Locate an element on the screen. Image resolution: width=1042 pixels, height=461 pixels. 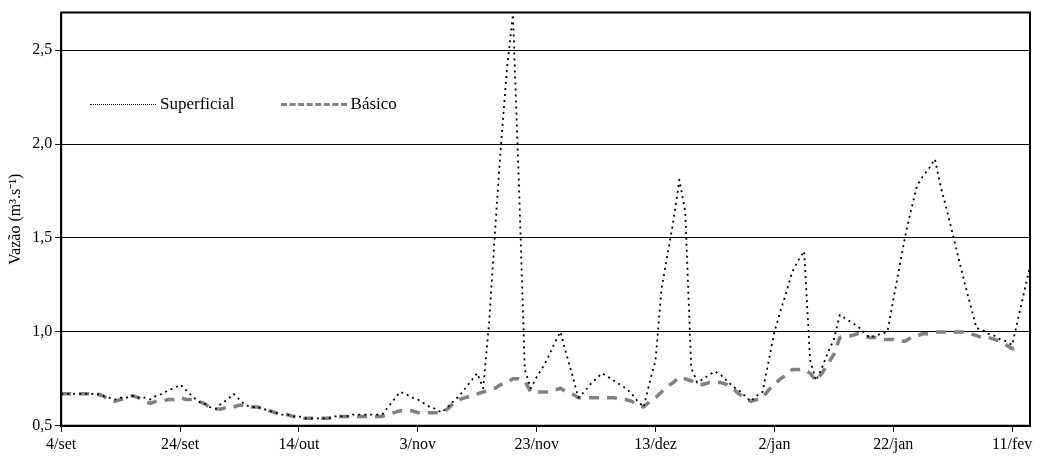
y-axis-title: Vazão (m³.s⁻¹) is located at coordinates (14, 219).